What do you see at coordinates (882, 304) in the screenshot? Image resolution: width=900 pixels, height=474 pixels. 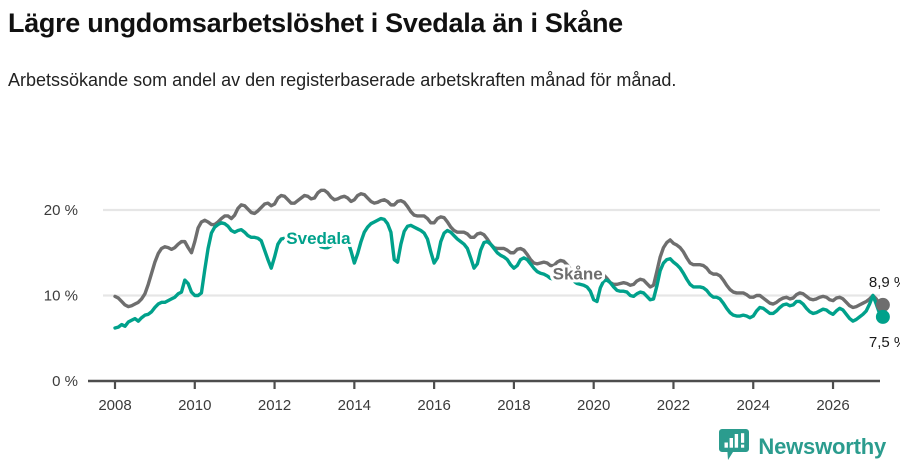 I see `endpoint-dot-skåne` at bounding box center [882, 304].